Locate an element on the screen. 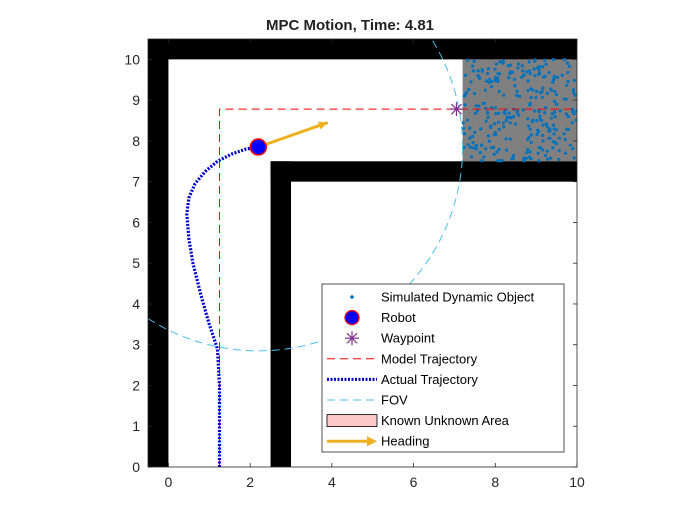 The image size is (700, 525). y-tick-label: 9 is located at coordinates (136, 100).